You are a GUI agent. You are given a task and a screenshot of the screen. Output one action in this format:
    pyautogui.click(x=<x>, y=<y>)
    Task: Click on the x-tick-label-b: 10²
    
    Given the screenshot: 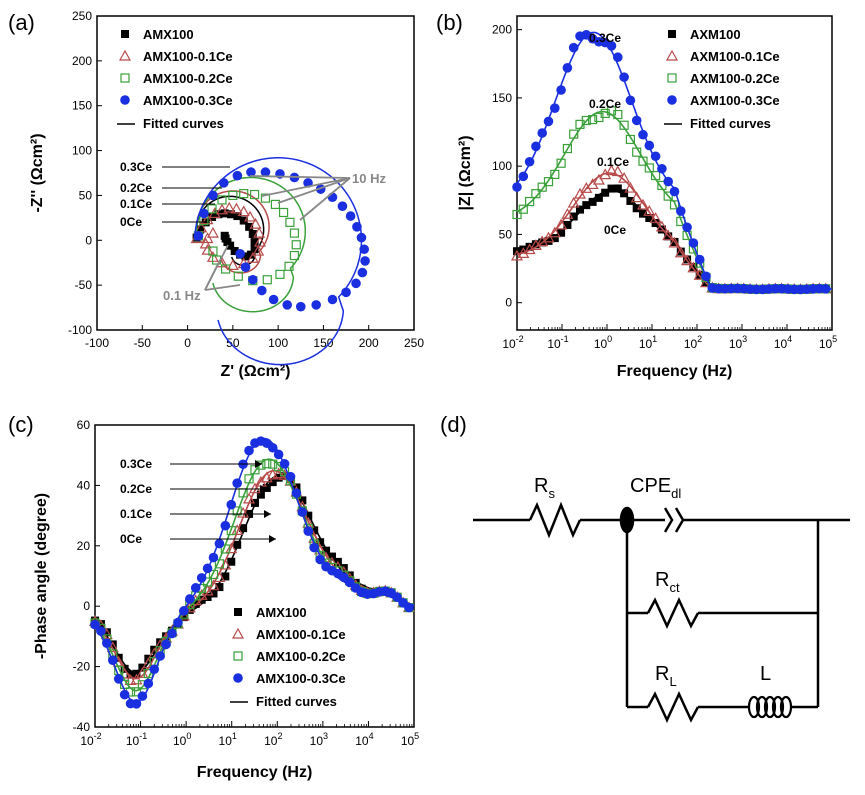 What is the action you would take?
    pyautogui.click(x=693, y=342)
    